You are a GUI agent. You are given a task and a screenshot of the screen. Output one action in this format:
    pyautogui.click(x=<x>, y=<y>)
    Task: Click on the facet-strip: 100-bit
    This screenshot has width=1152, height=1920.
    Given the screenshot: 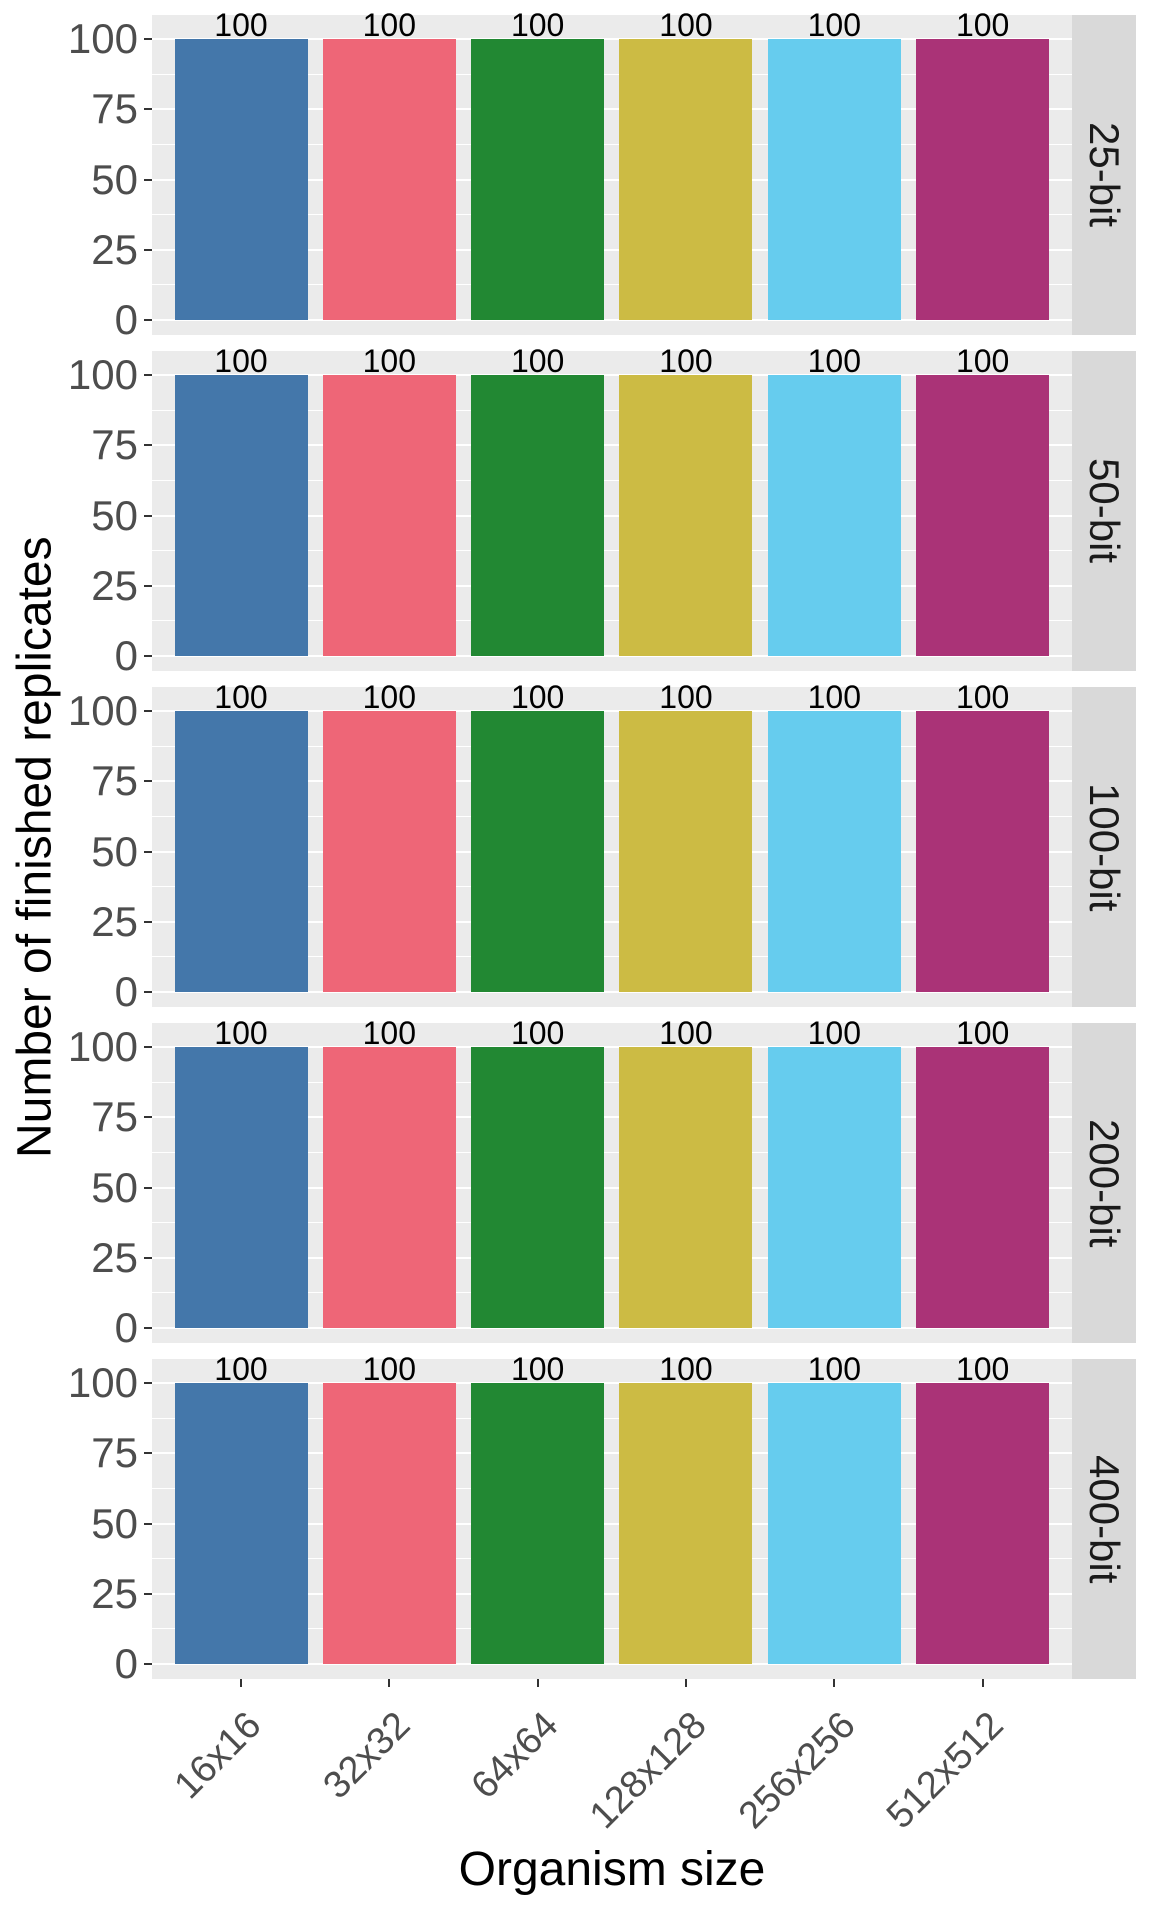 What is the action you would take?
    pyautogui.click(x=1104, y=847)
    